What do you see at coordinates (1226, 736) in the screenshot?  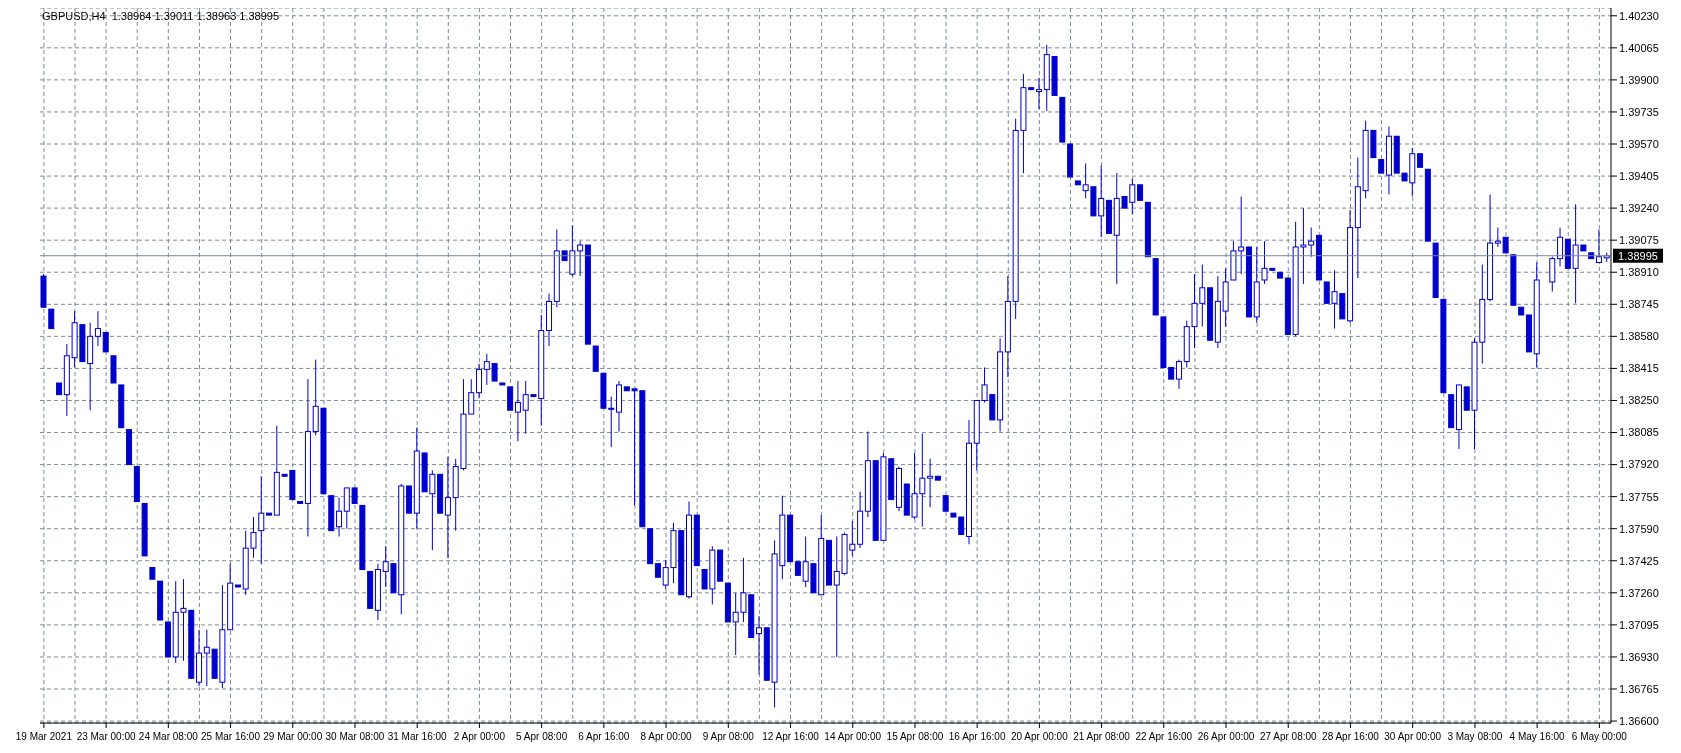 I see `x-tick-label: 26 Apr 00:00` at bounding box center [1226, 736].